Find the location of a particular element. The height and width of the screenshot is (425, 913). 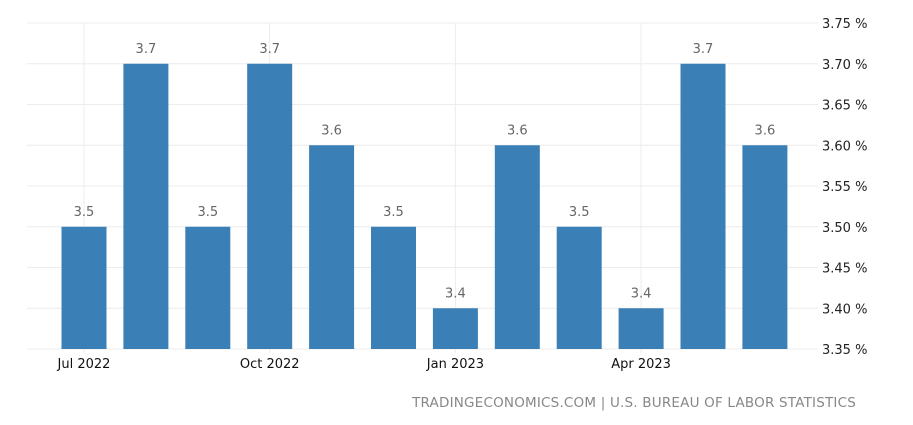

bar-may-2023 is located at coordinates (703, 206).